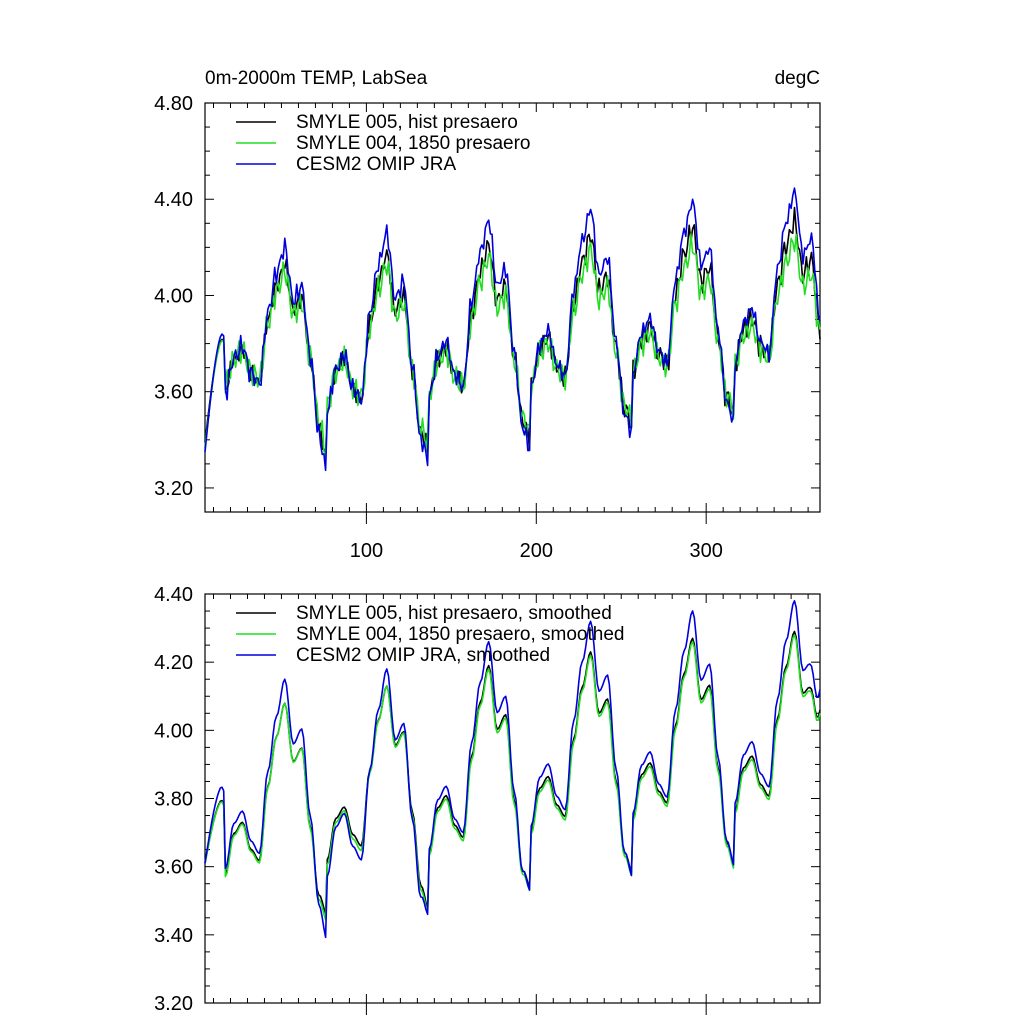 The height and width of the screenshot is (1024, 1024). I want to click on legend-label-2: CESM2 OMIP JRA, so click(376, 164).